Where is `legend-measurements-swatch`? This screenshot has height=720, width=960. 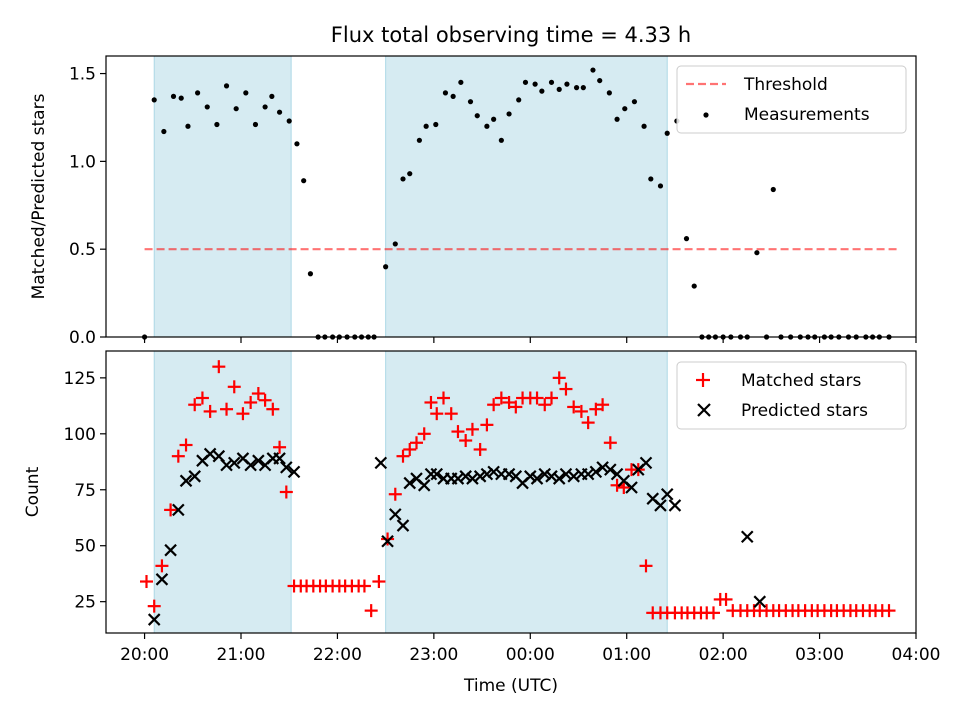 legend-measurements-swatch is located at coordinates (706, 115).